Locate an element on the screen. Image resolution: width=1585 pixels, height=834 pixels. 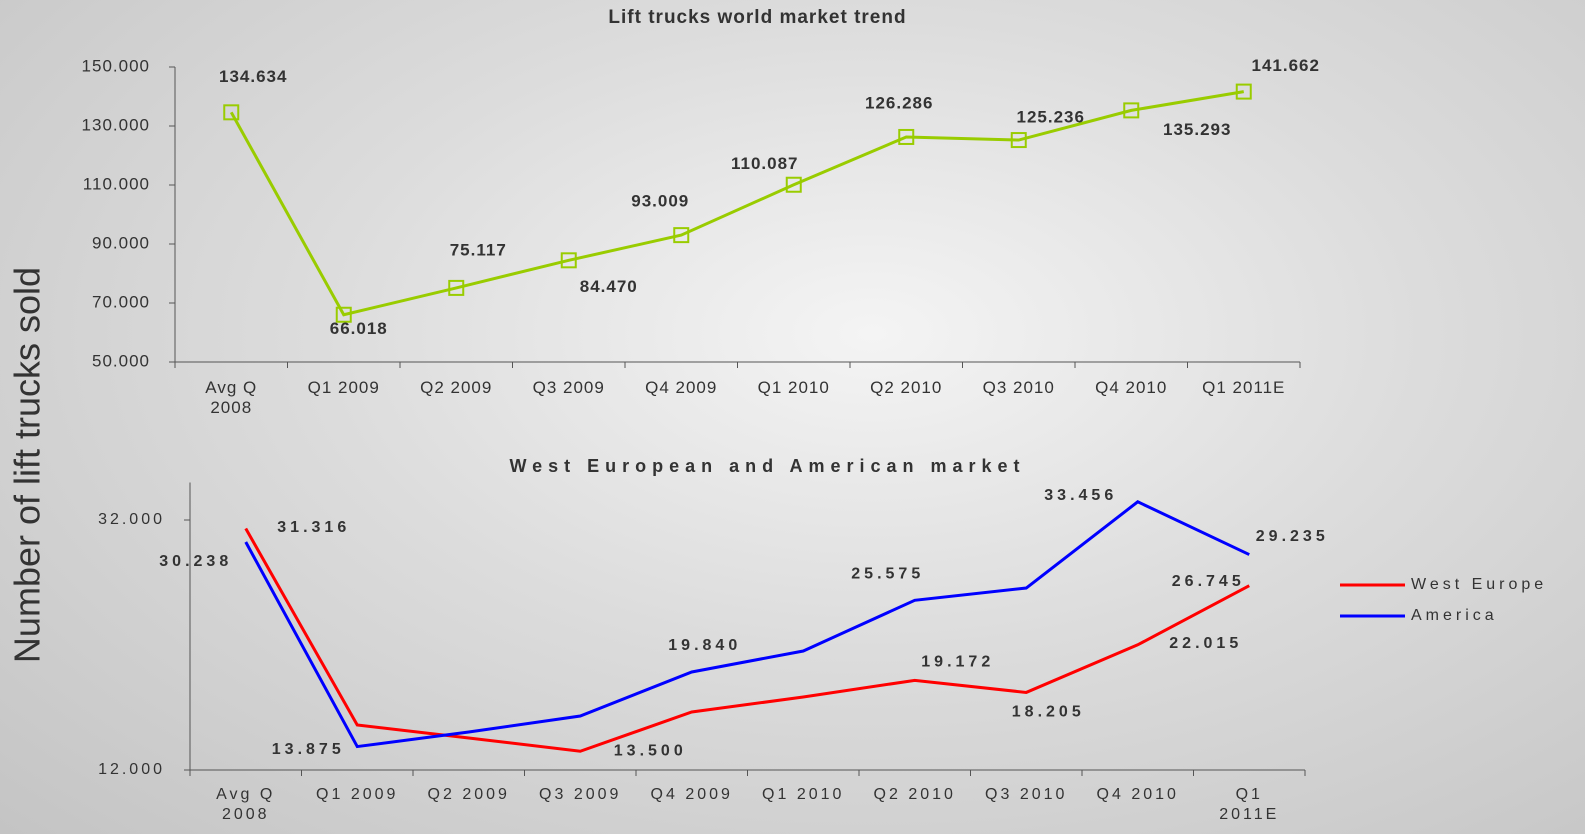
data-label: 125.236 is located at coordinates (1051, 117).